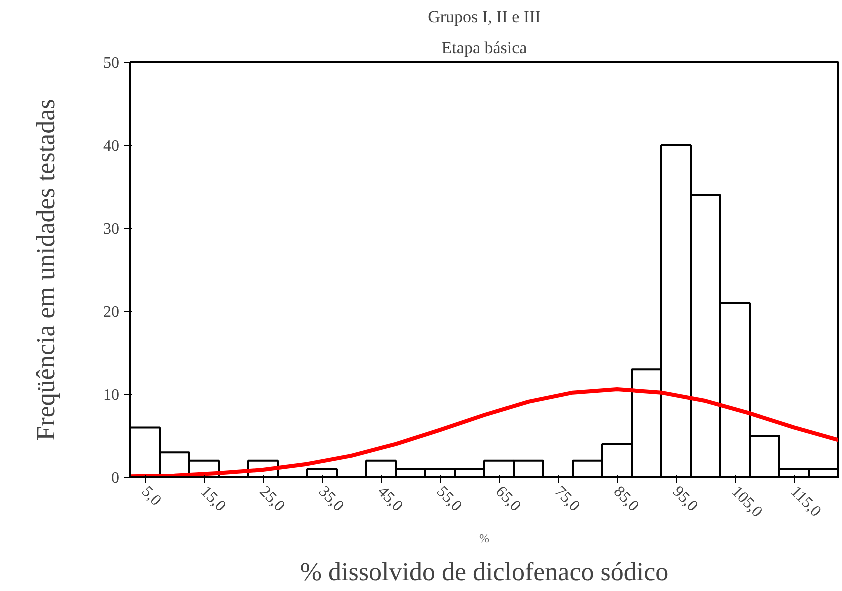 The image size is (842, 591). I want to click on y-tick-label: 20, so click(112, 312).